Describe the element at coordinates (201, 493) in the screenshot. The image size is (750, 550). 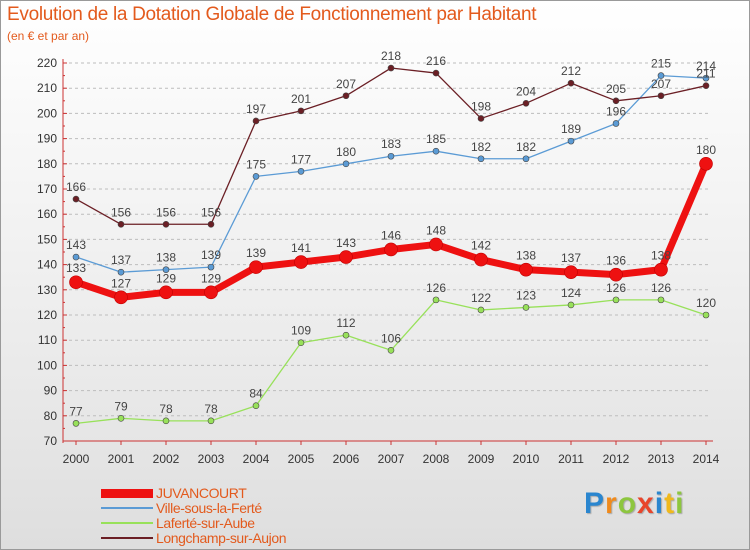
I see `legend-label: JUVANCOURT` at that location.